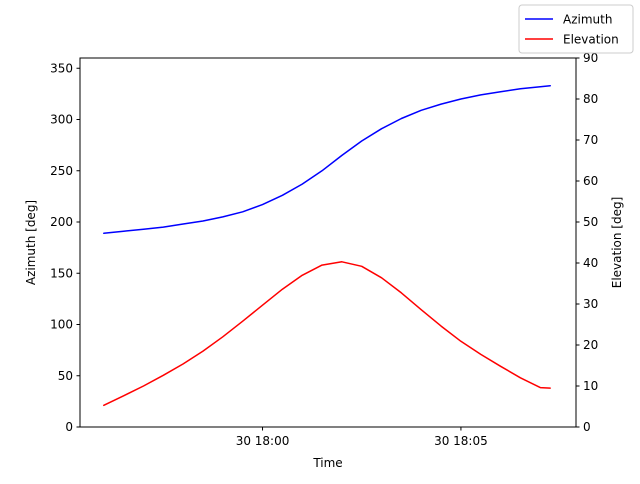  Describe the element at coordinates (61, 222) in the screenshot. I see `left-y-tick-label: 200` at that location.